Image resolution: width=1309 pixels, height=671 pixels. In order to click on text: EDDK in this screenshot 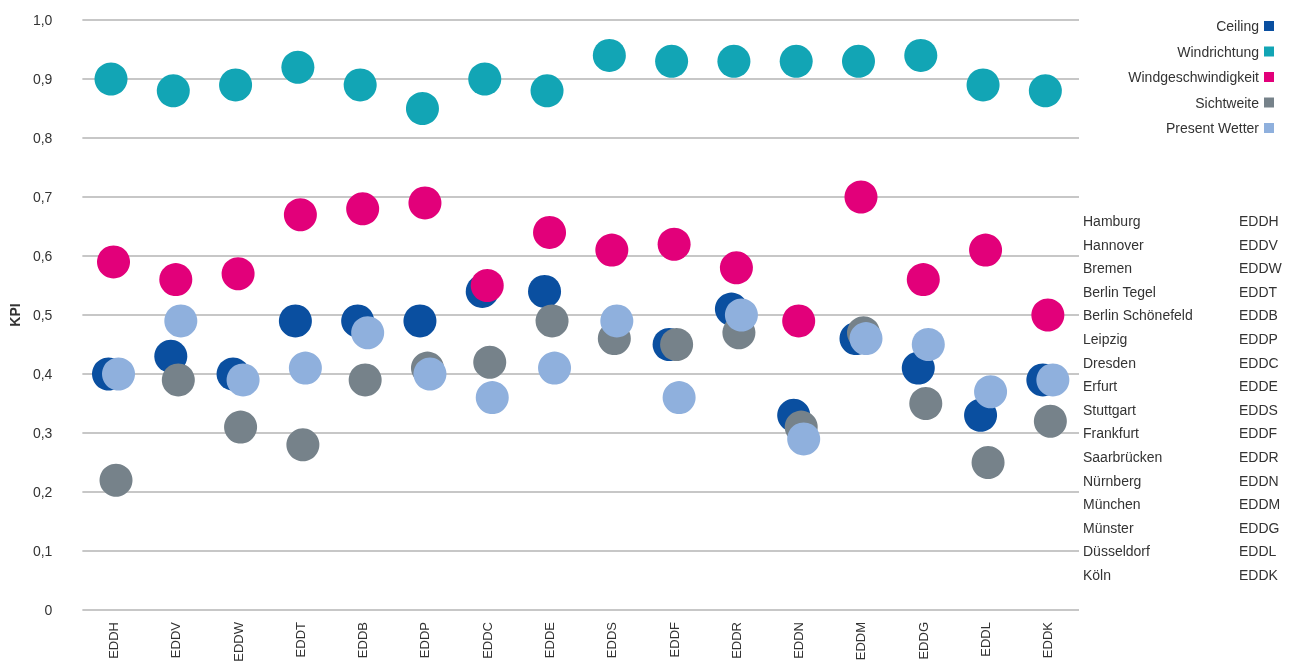, I will do `click(1259, 575)`.